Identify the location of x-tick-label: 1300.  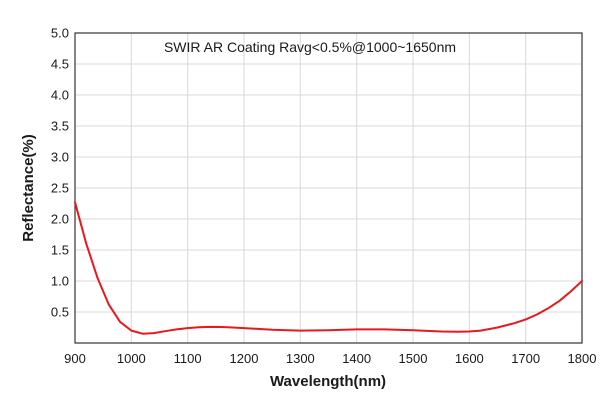
(300, 358).